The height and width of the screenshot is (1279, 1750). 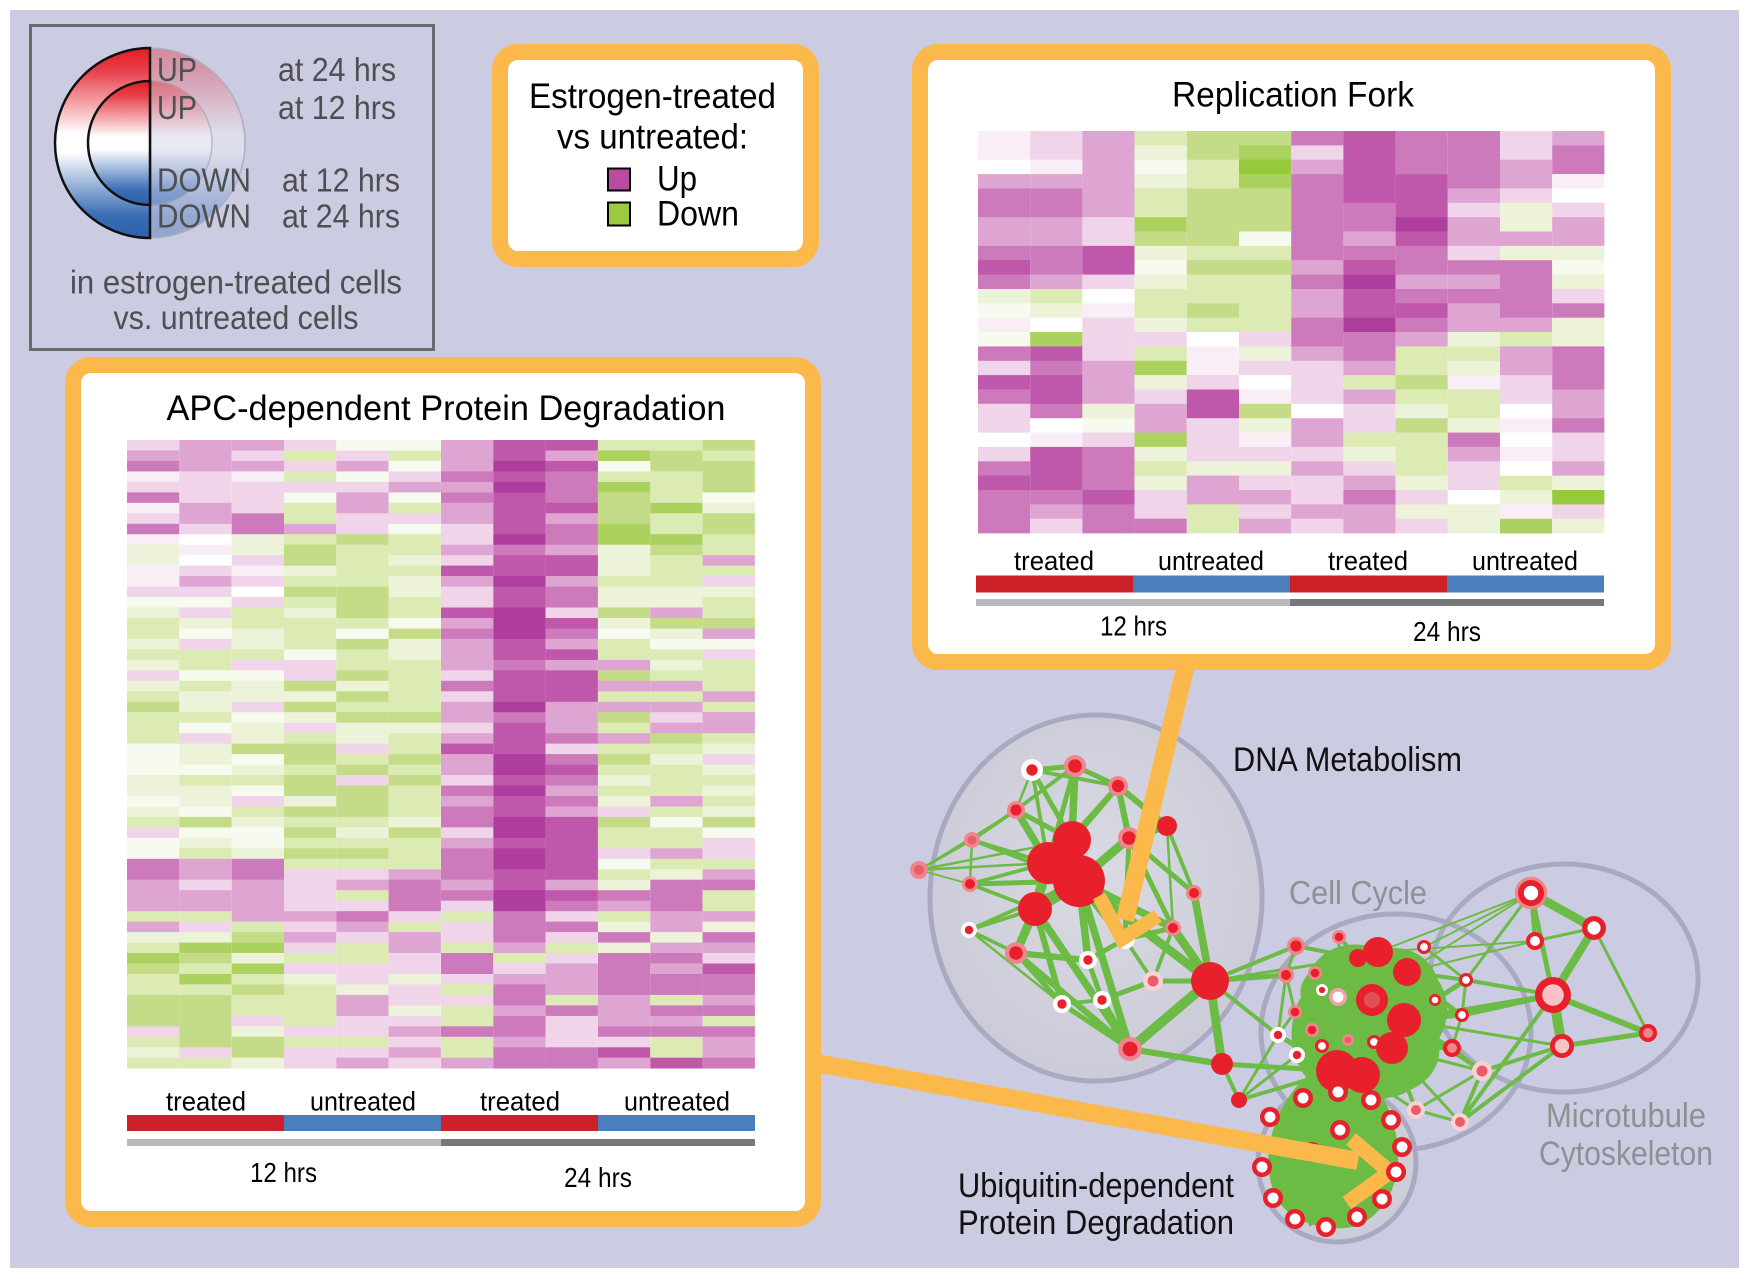 What do you see at coordinates (652, 137) in the screenshot?
I see `svg-text: vs untreated:` at bounding box center [652, 137].